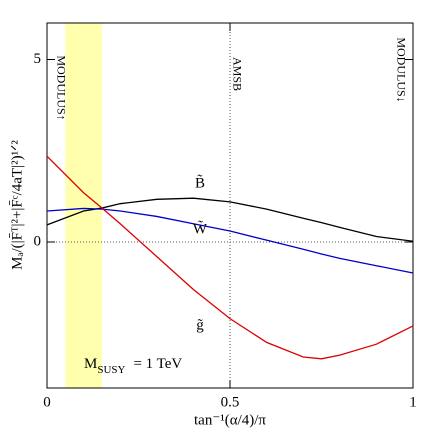  What do you see at coordinates (111, 370) in the screenshot?
I see `note-subscript: SUSY` at bounding box center [111, 370].